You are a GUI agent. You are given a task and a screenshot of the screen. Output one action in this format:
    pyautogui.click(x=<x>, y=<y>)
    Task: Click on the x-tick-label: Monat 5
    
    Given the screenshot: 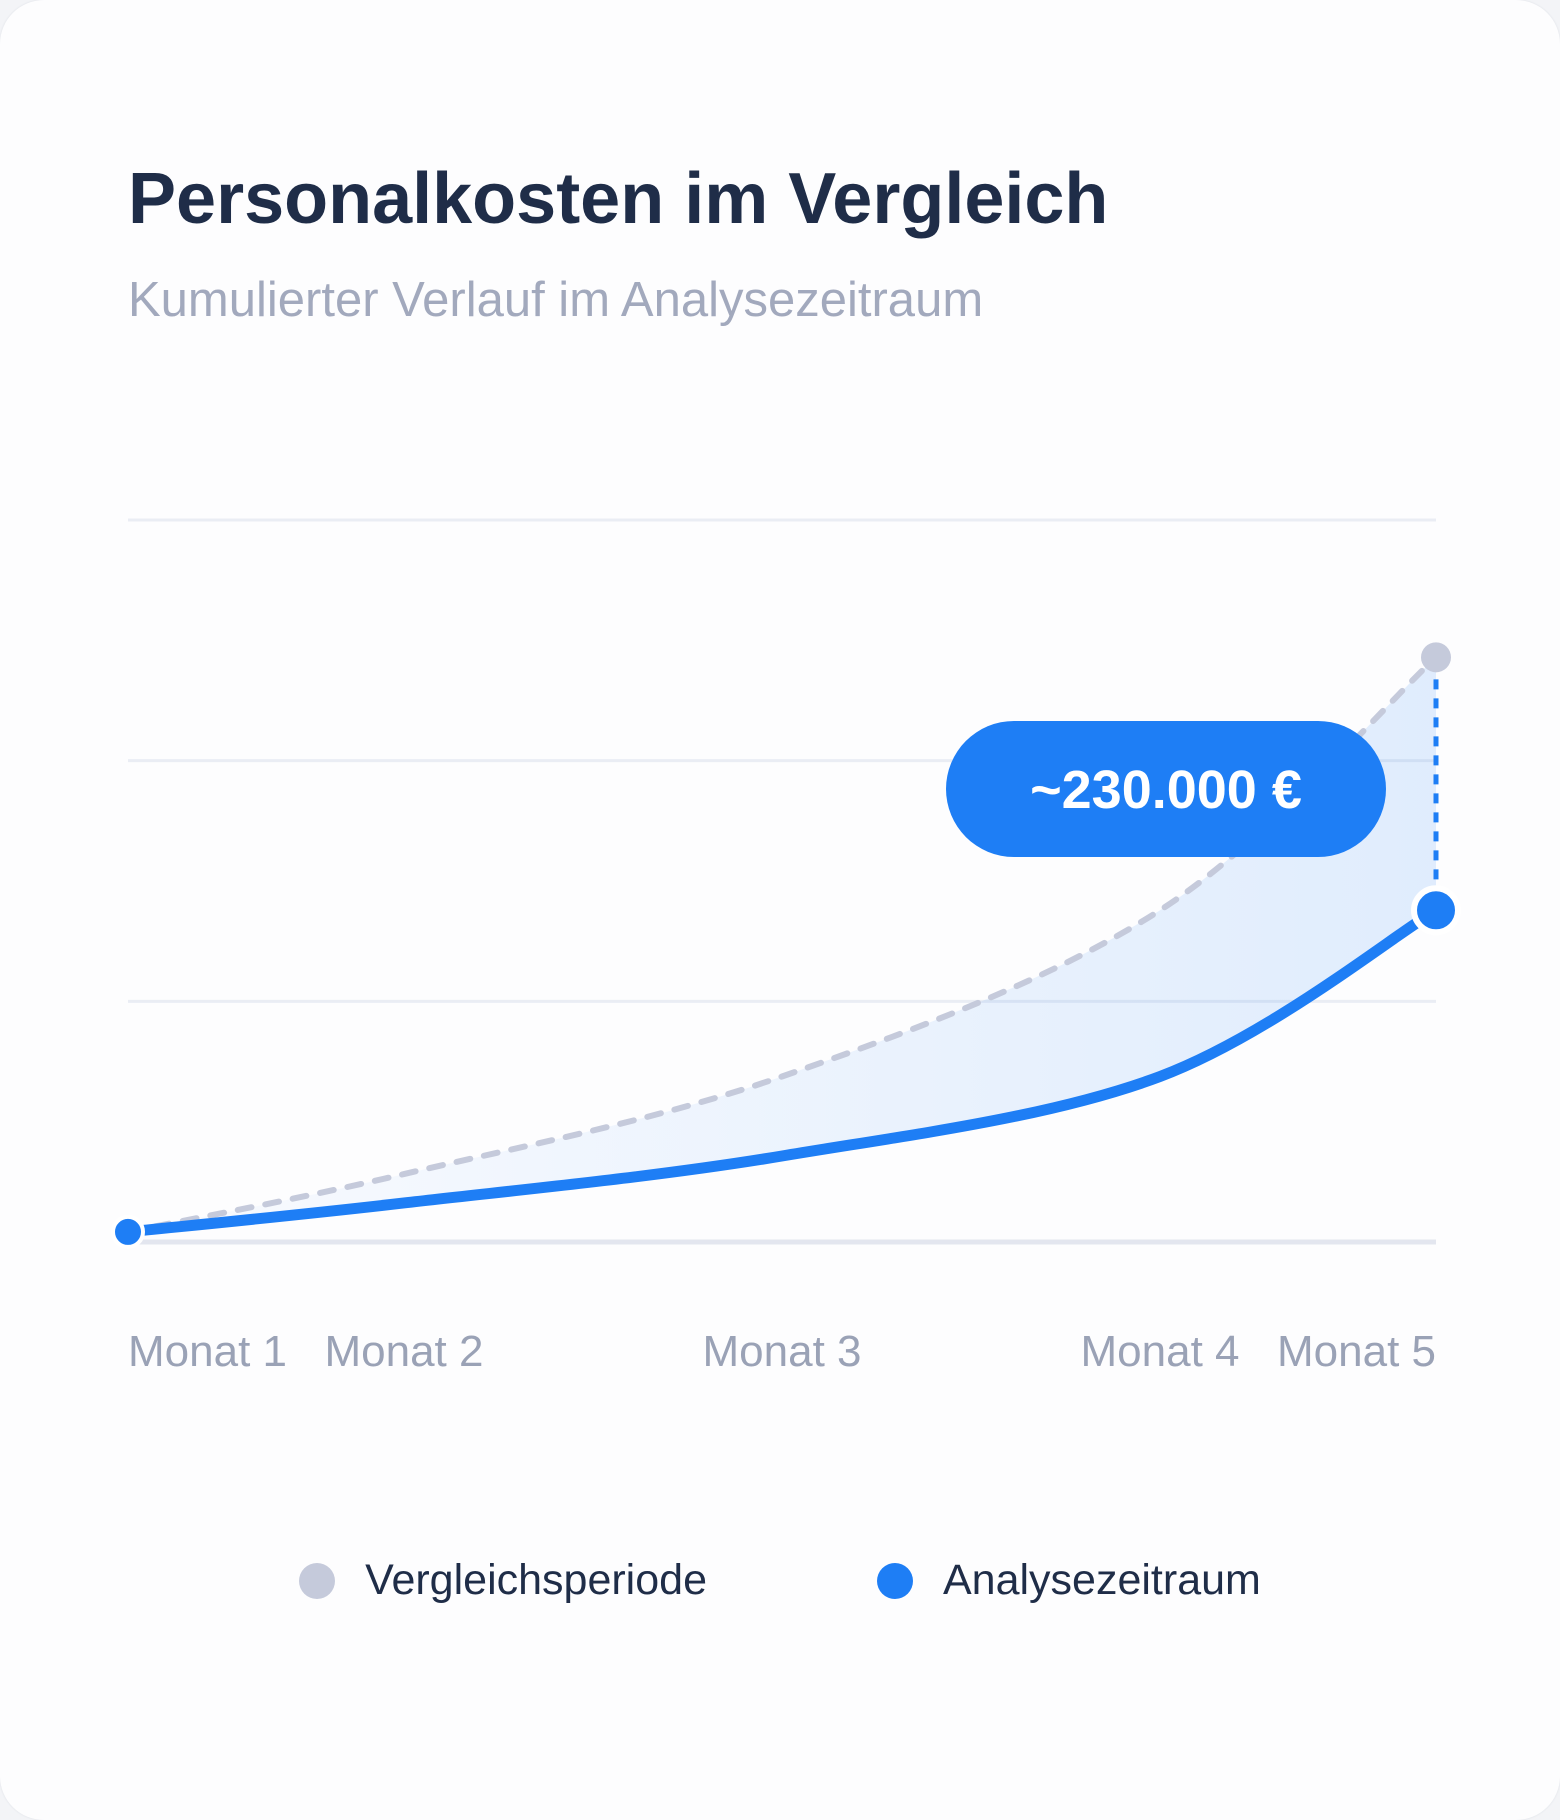 What is the action you would take?
    pyautogui.click(x=1356, y=1351)
    